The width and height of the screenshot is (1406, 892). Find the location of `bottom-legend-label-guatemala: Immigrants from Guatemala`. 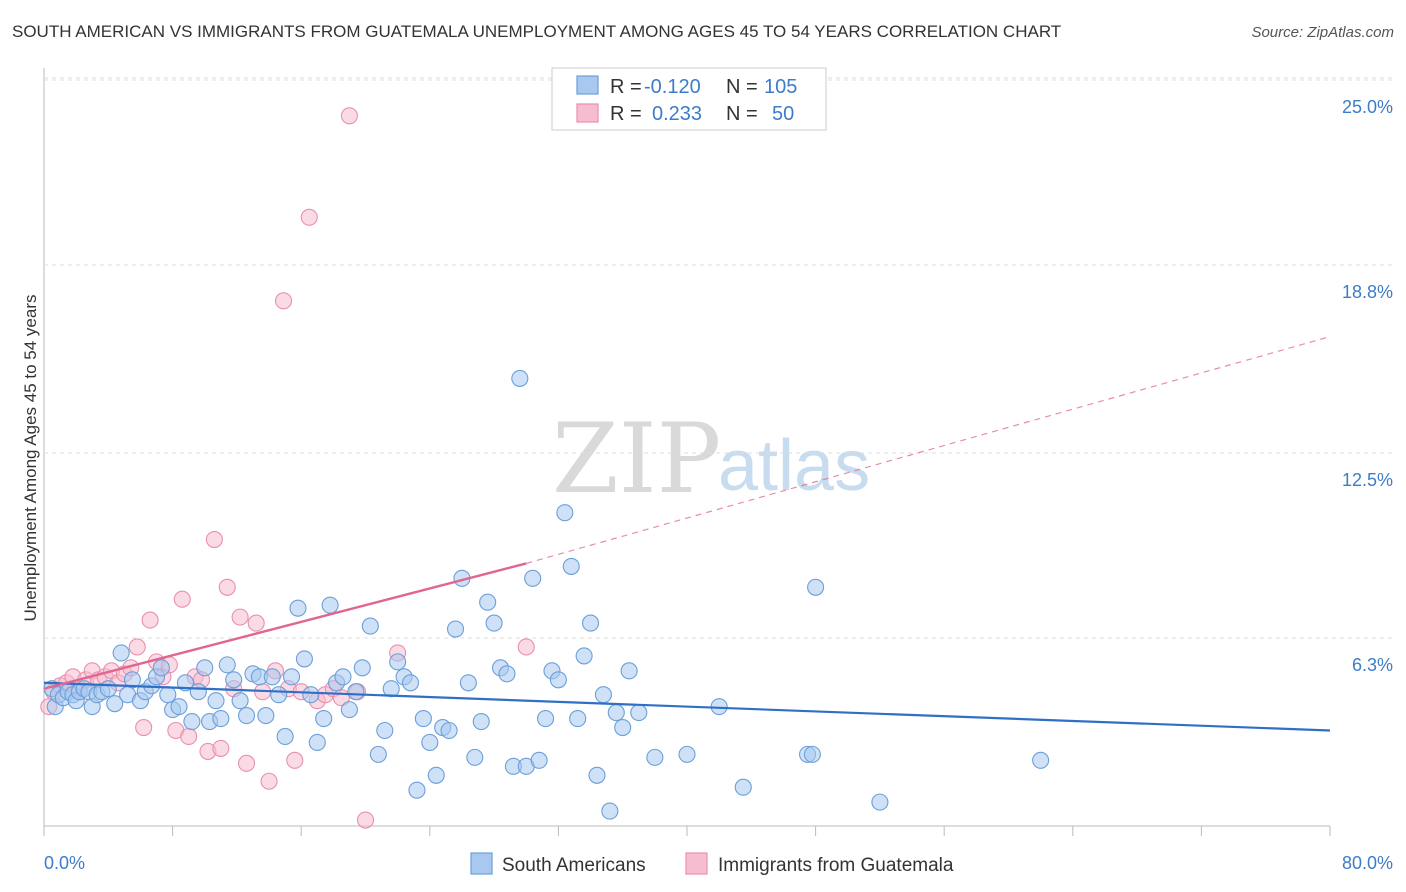

bottom-legend-label-guatemala: Immigrants from Guatemala is located at coordinates (836, 865).